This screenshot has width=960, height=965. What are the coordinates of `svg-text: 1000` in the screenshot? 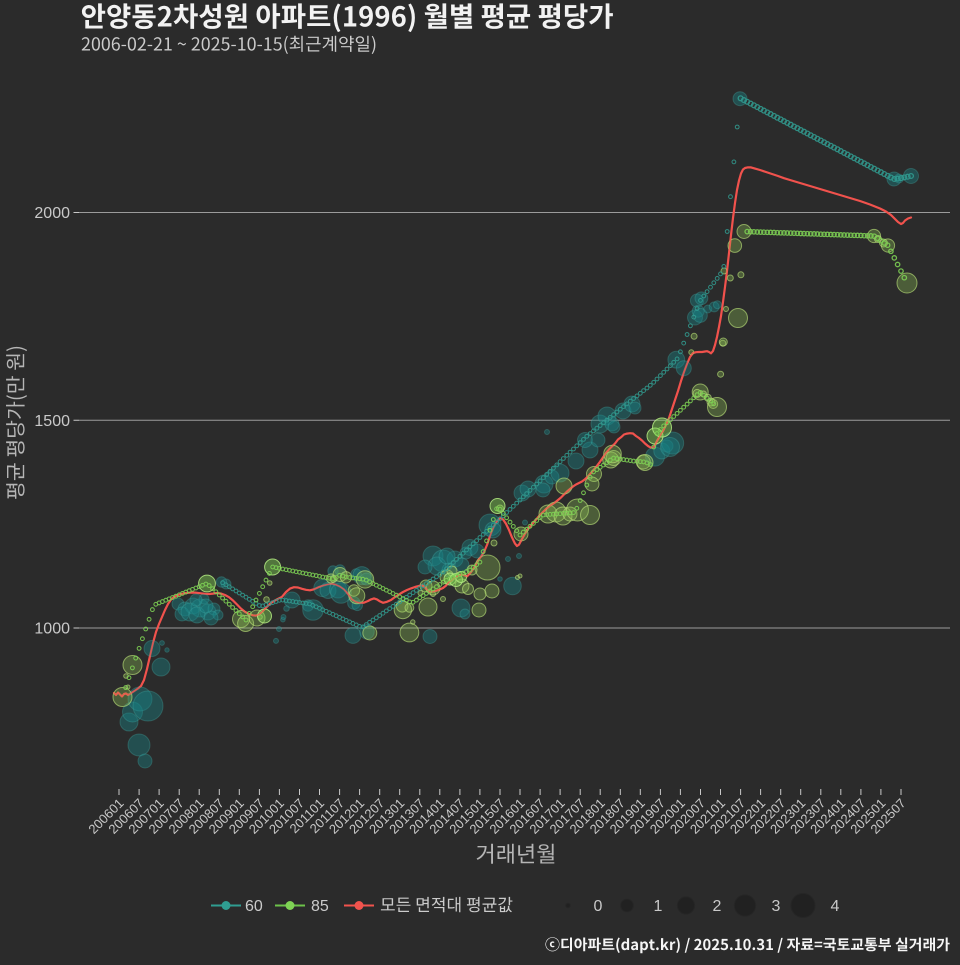 It's located at (52, 629).